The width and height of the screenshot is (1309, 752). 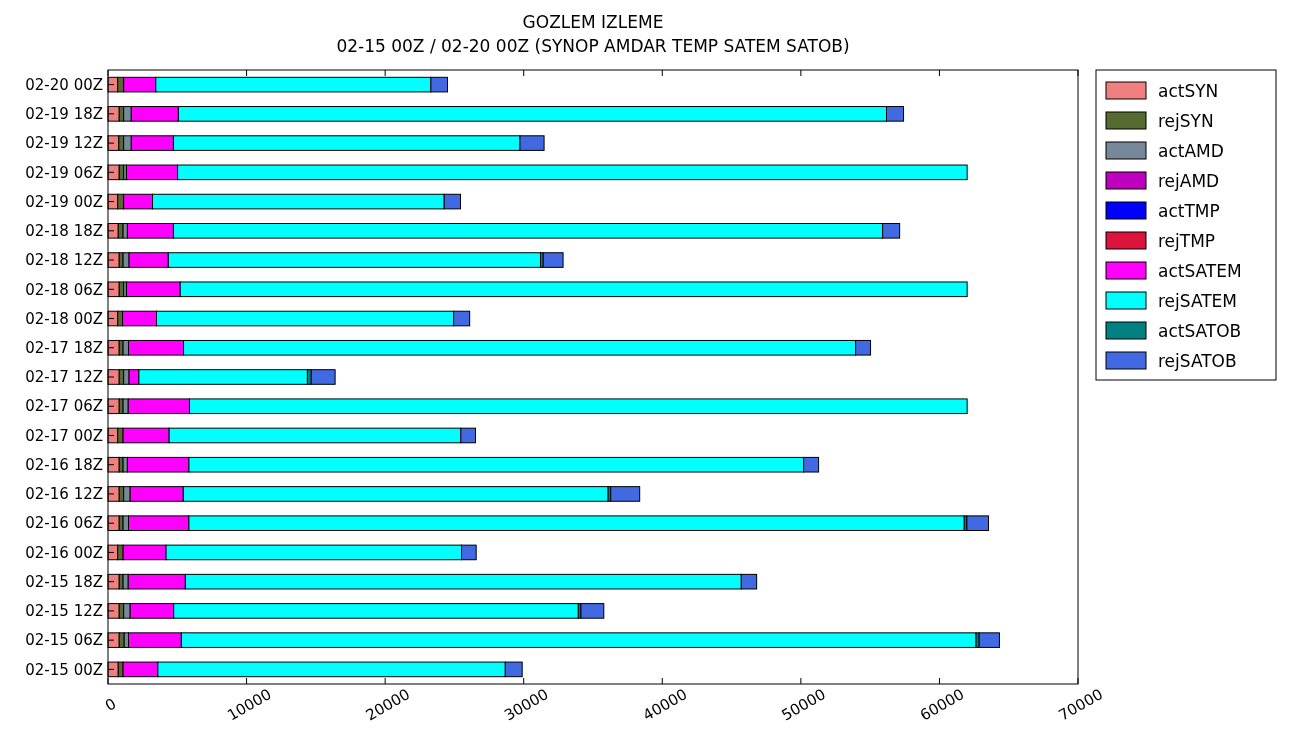 What do you see at coordinates (64, 84) in the screenshot?
I see `y-tick-label: 02-20 00Z` at bounding box center [64, 84].